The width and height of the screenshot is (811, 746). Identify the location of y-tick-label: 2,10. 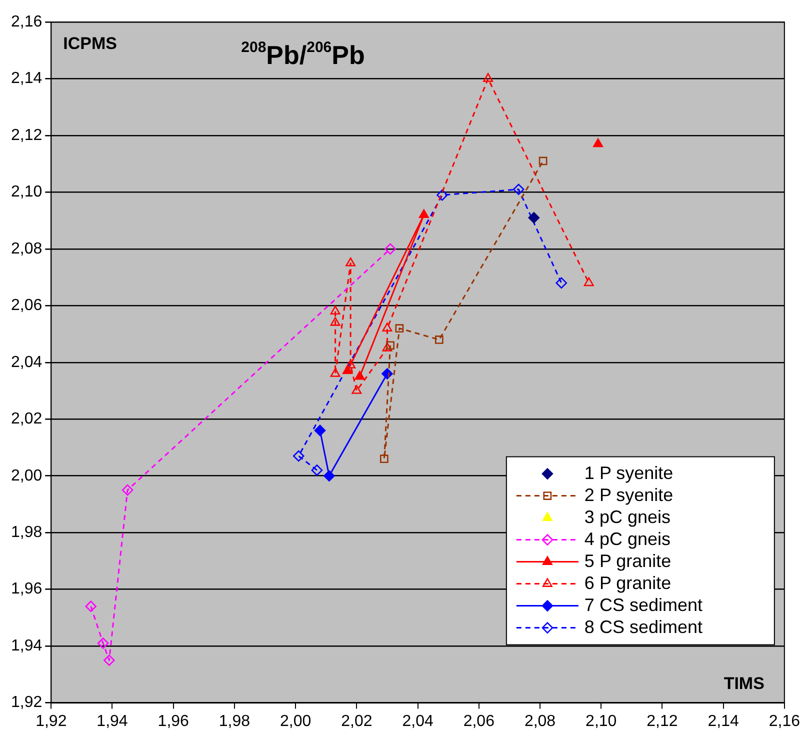
(26, 192).